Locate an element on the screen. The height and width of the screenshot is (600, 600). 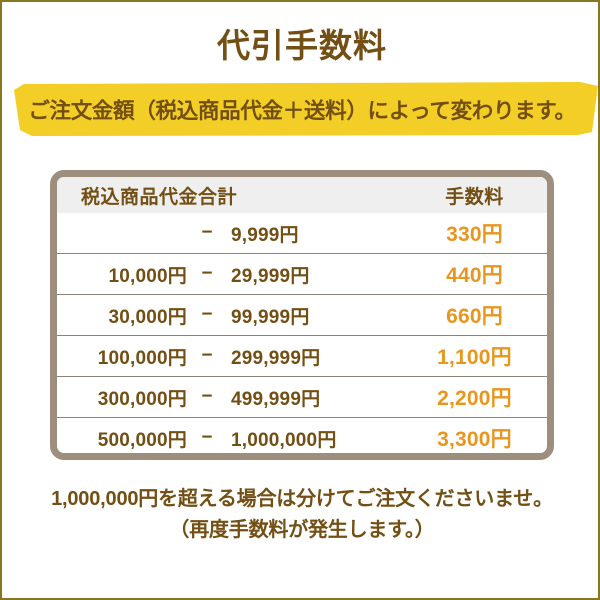
range-to: 9,999円 is located at coordinates (265, 235).